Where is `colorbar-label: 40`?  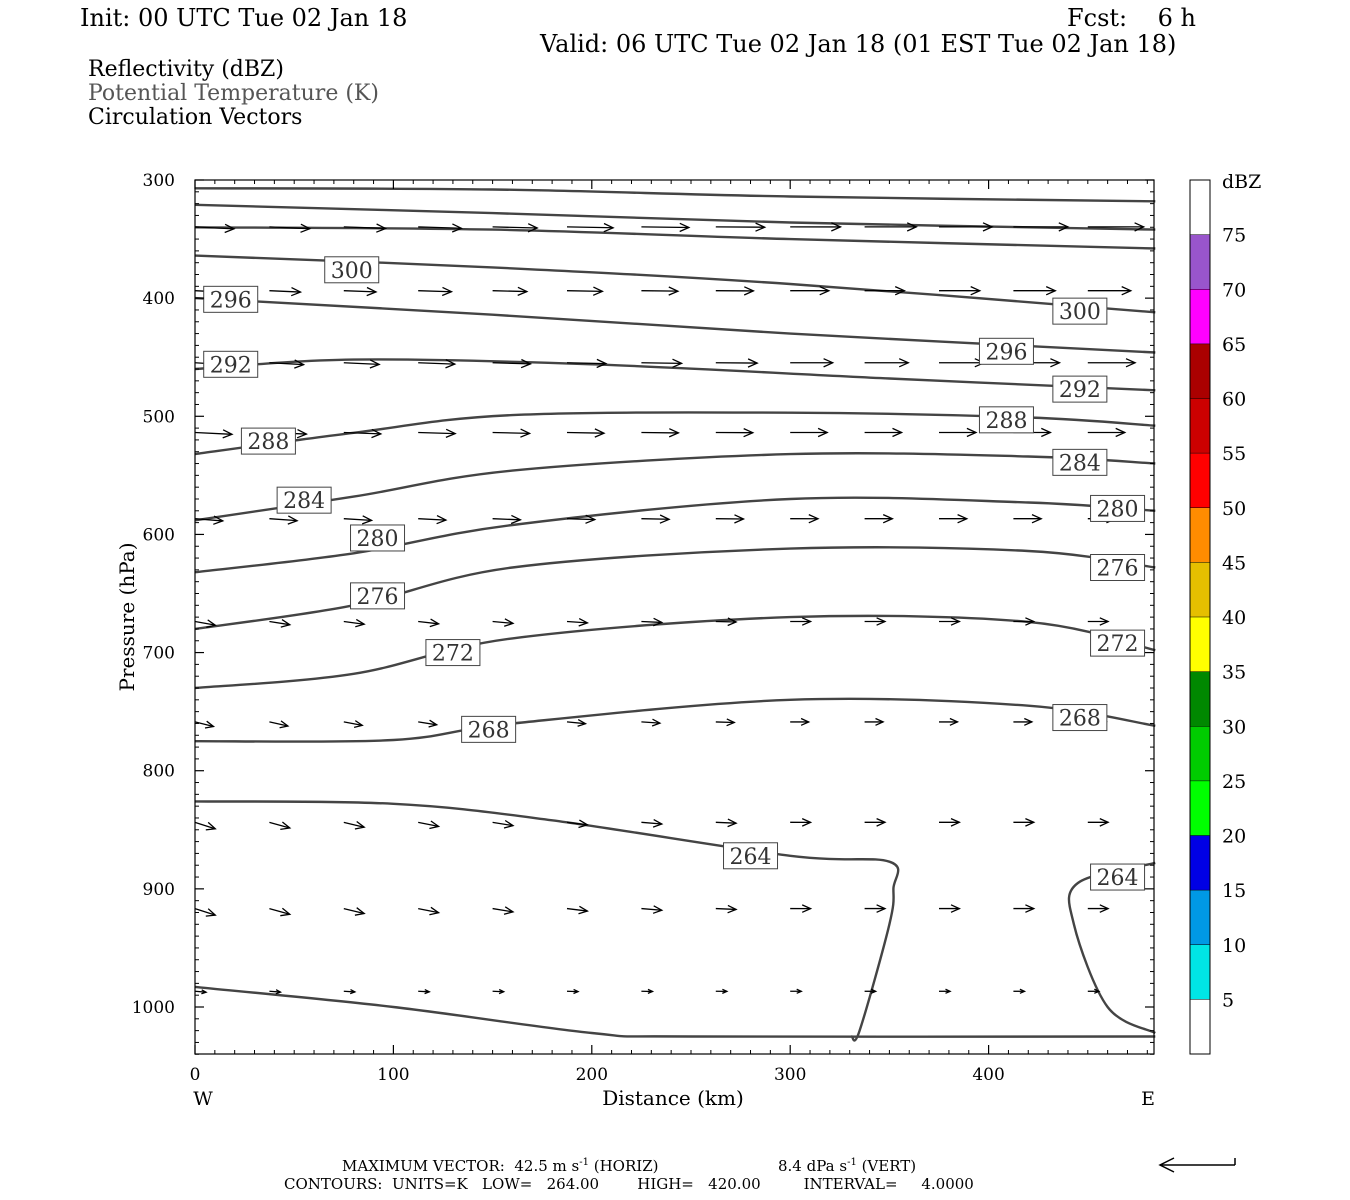 colorbar-label: 40 is located at coordinates (1234, 618).